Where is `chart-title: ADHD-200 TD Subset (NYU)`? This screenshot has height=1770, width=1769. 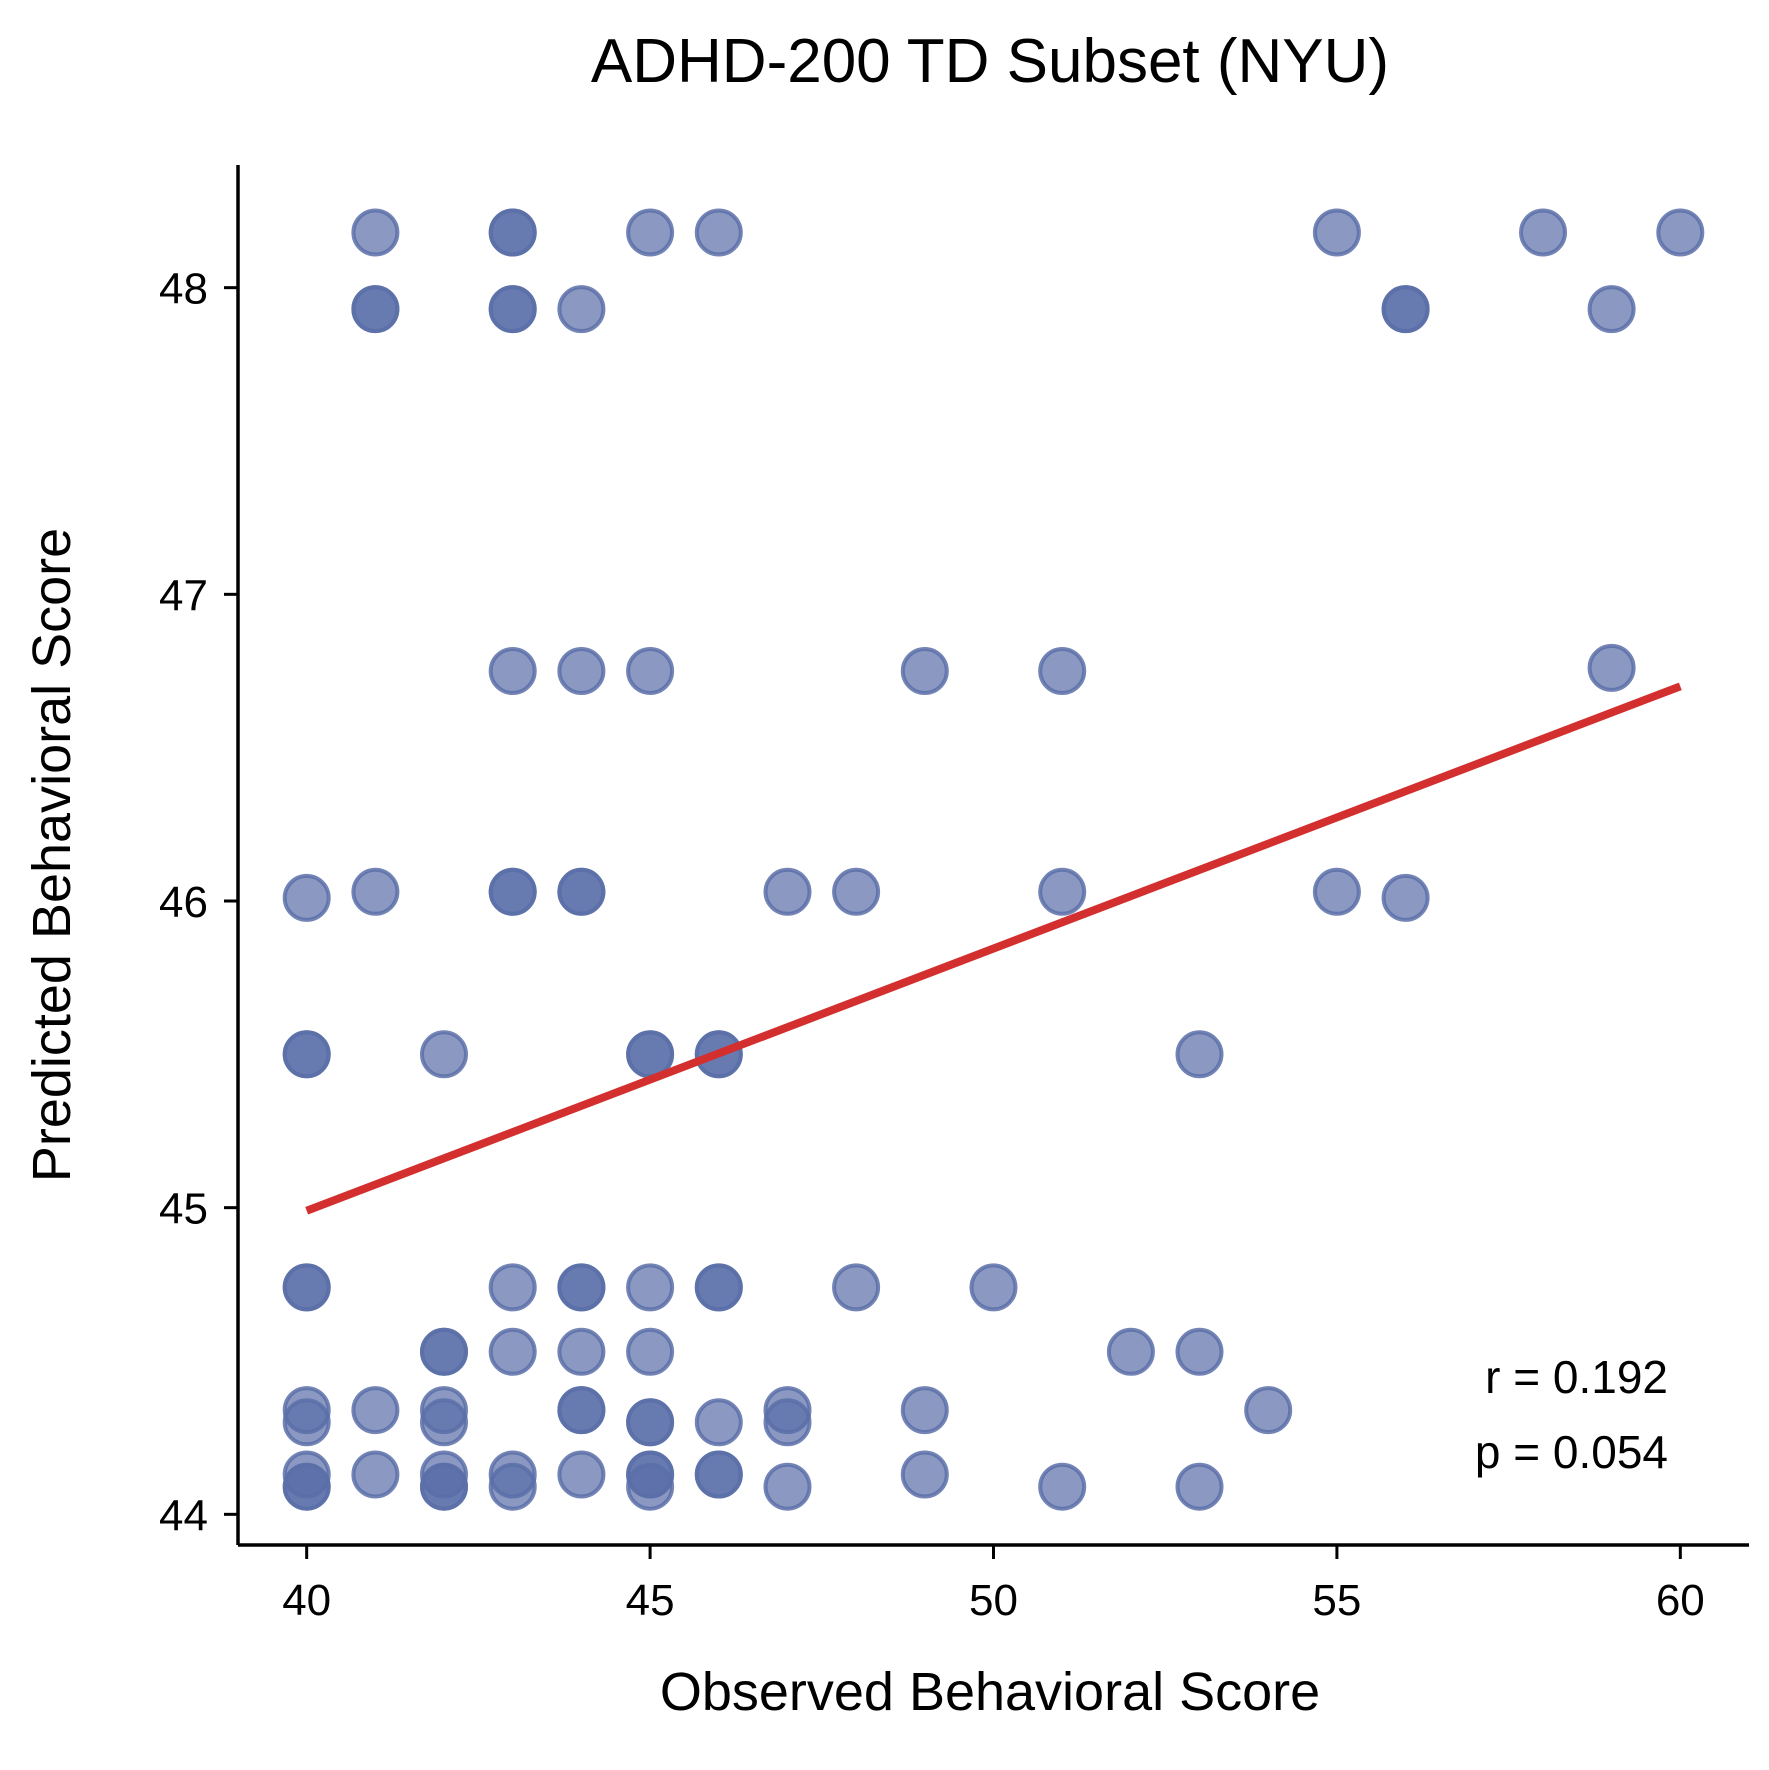 chart-title: ADHD-200 TD Subset (NYU) is located at coordinates (990, 61).